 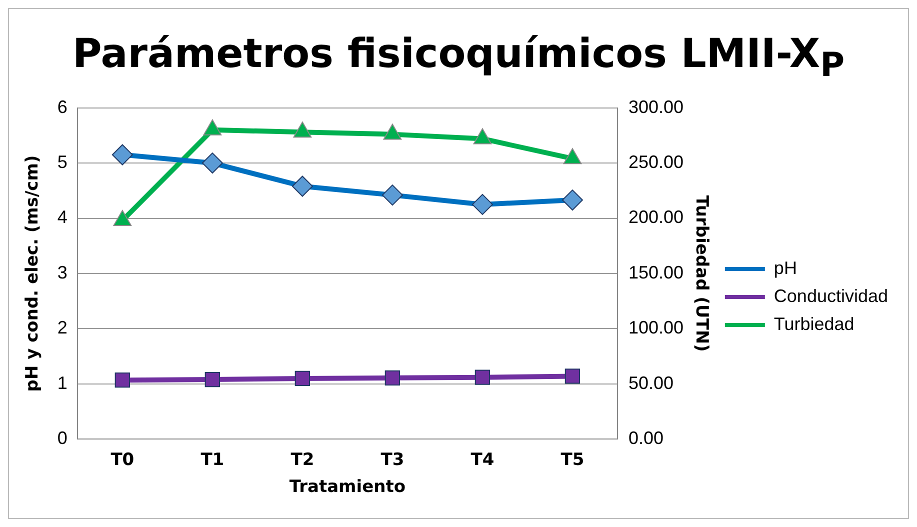 What do you see at coordinates (656, 328) in the screenshot?
I see `y2-tick-label: 100.00` at bounding box center [656, 328].